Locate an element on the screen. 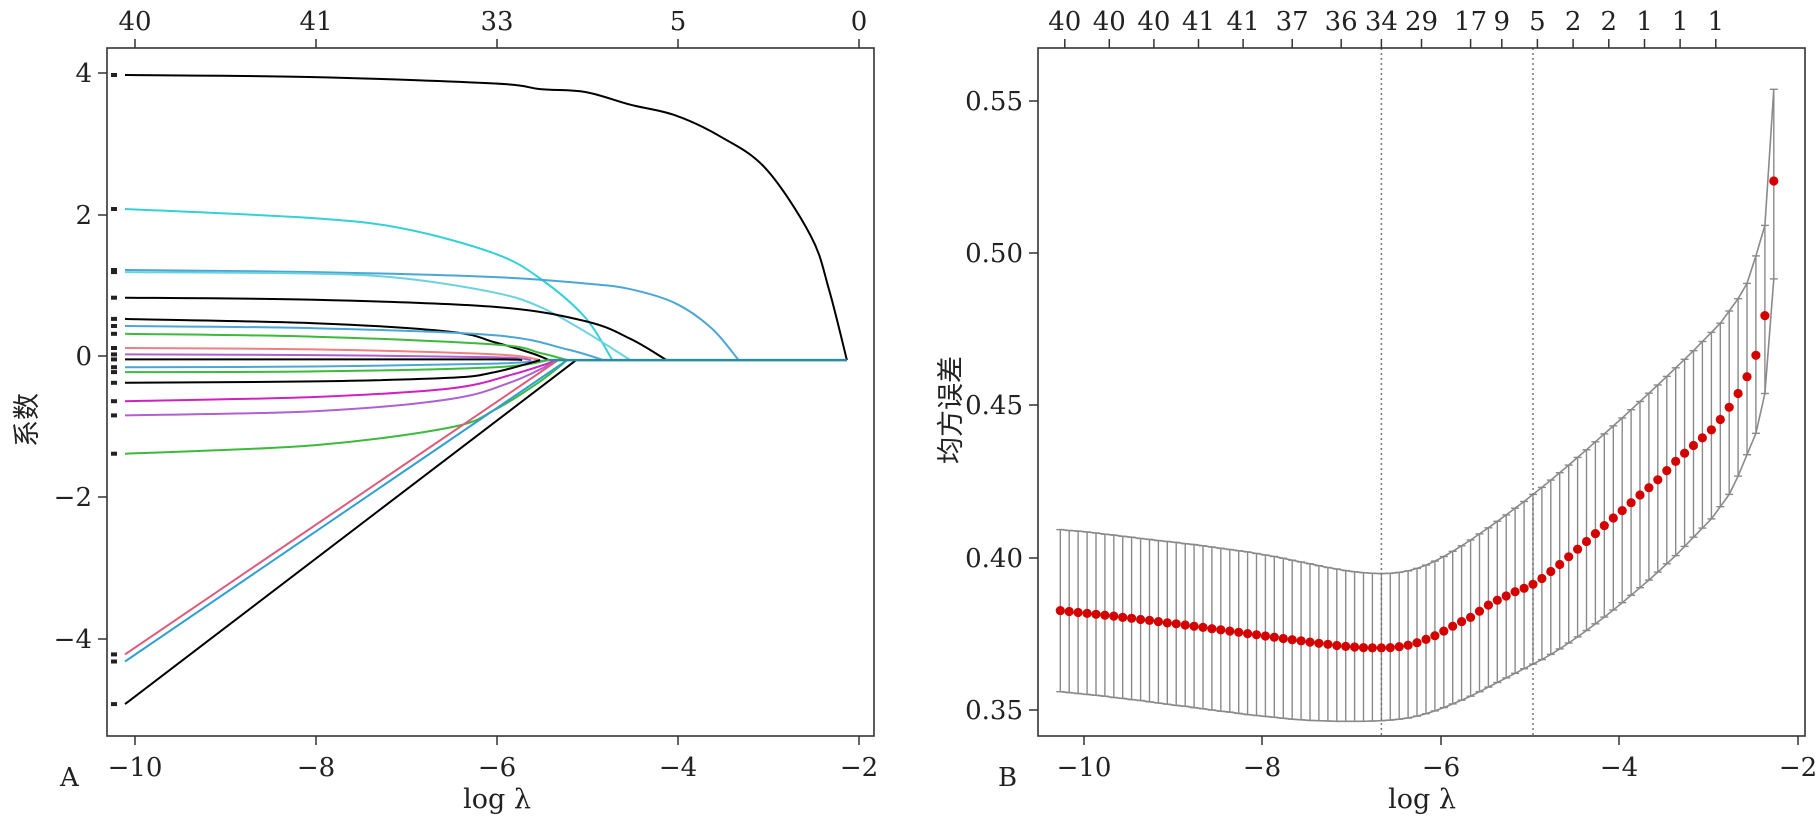 The image size is (1819, 817). panel-b-y-tick-label: 0.40 is located at coordinates (994, 559).